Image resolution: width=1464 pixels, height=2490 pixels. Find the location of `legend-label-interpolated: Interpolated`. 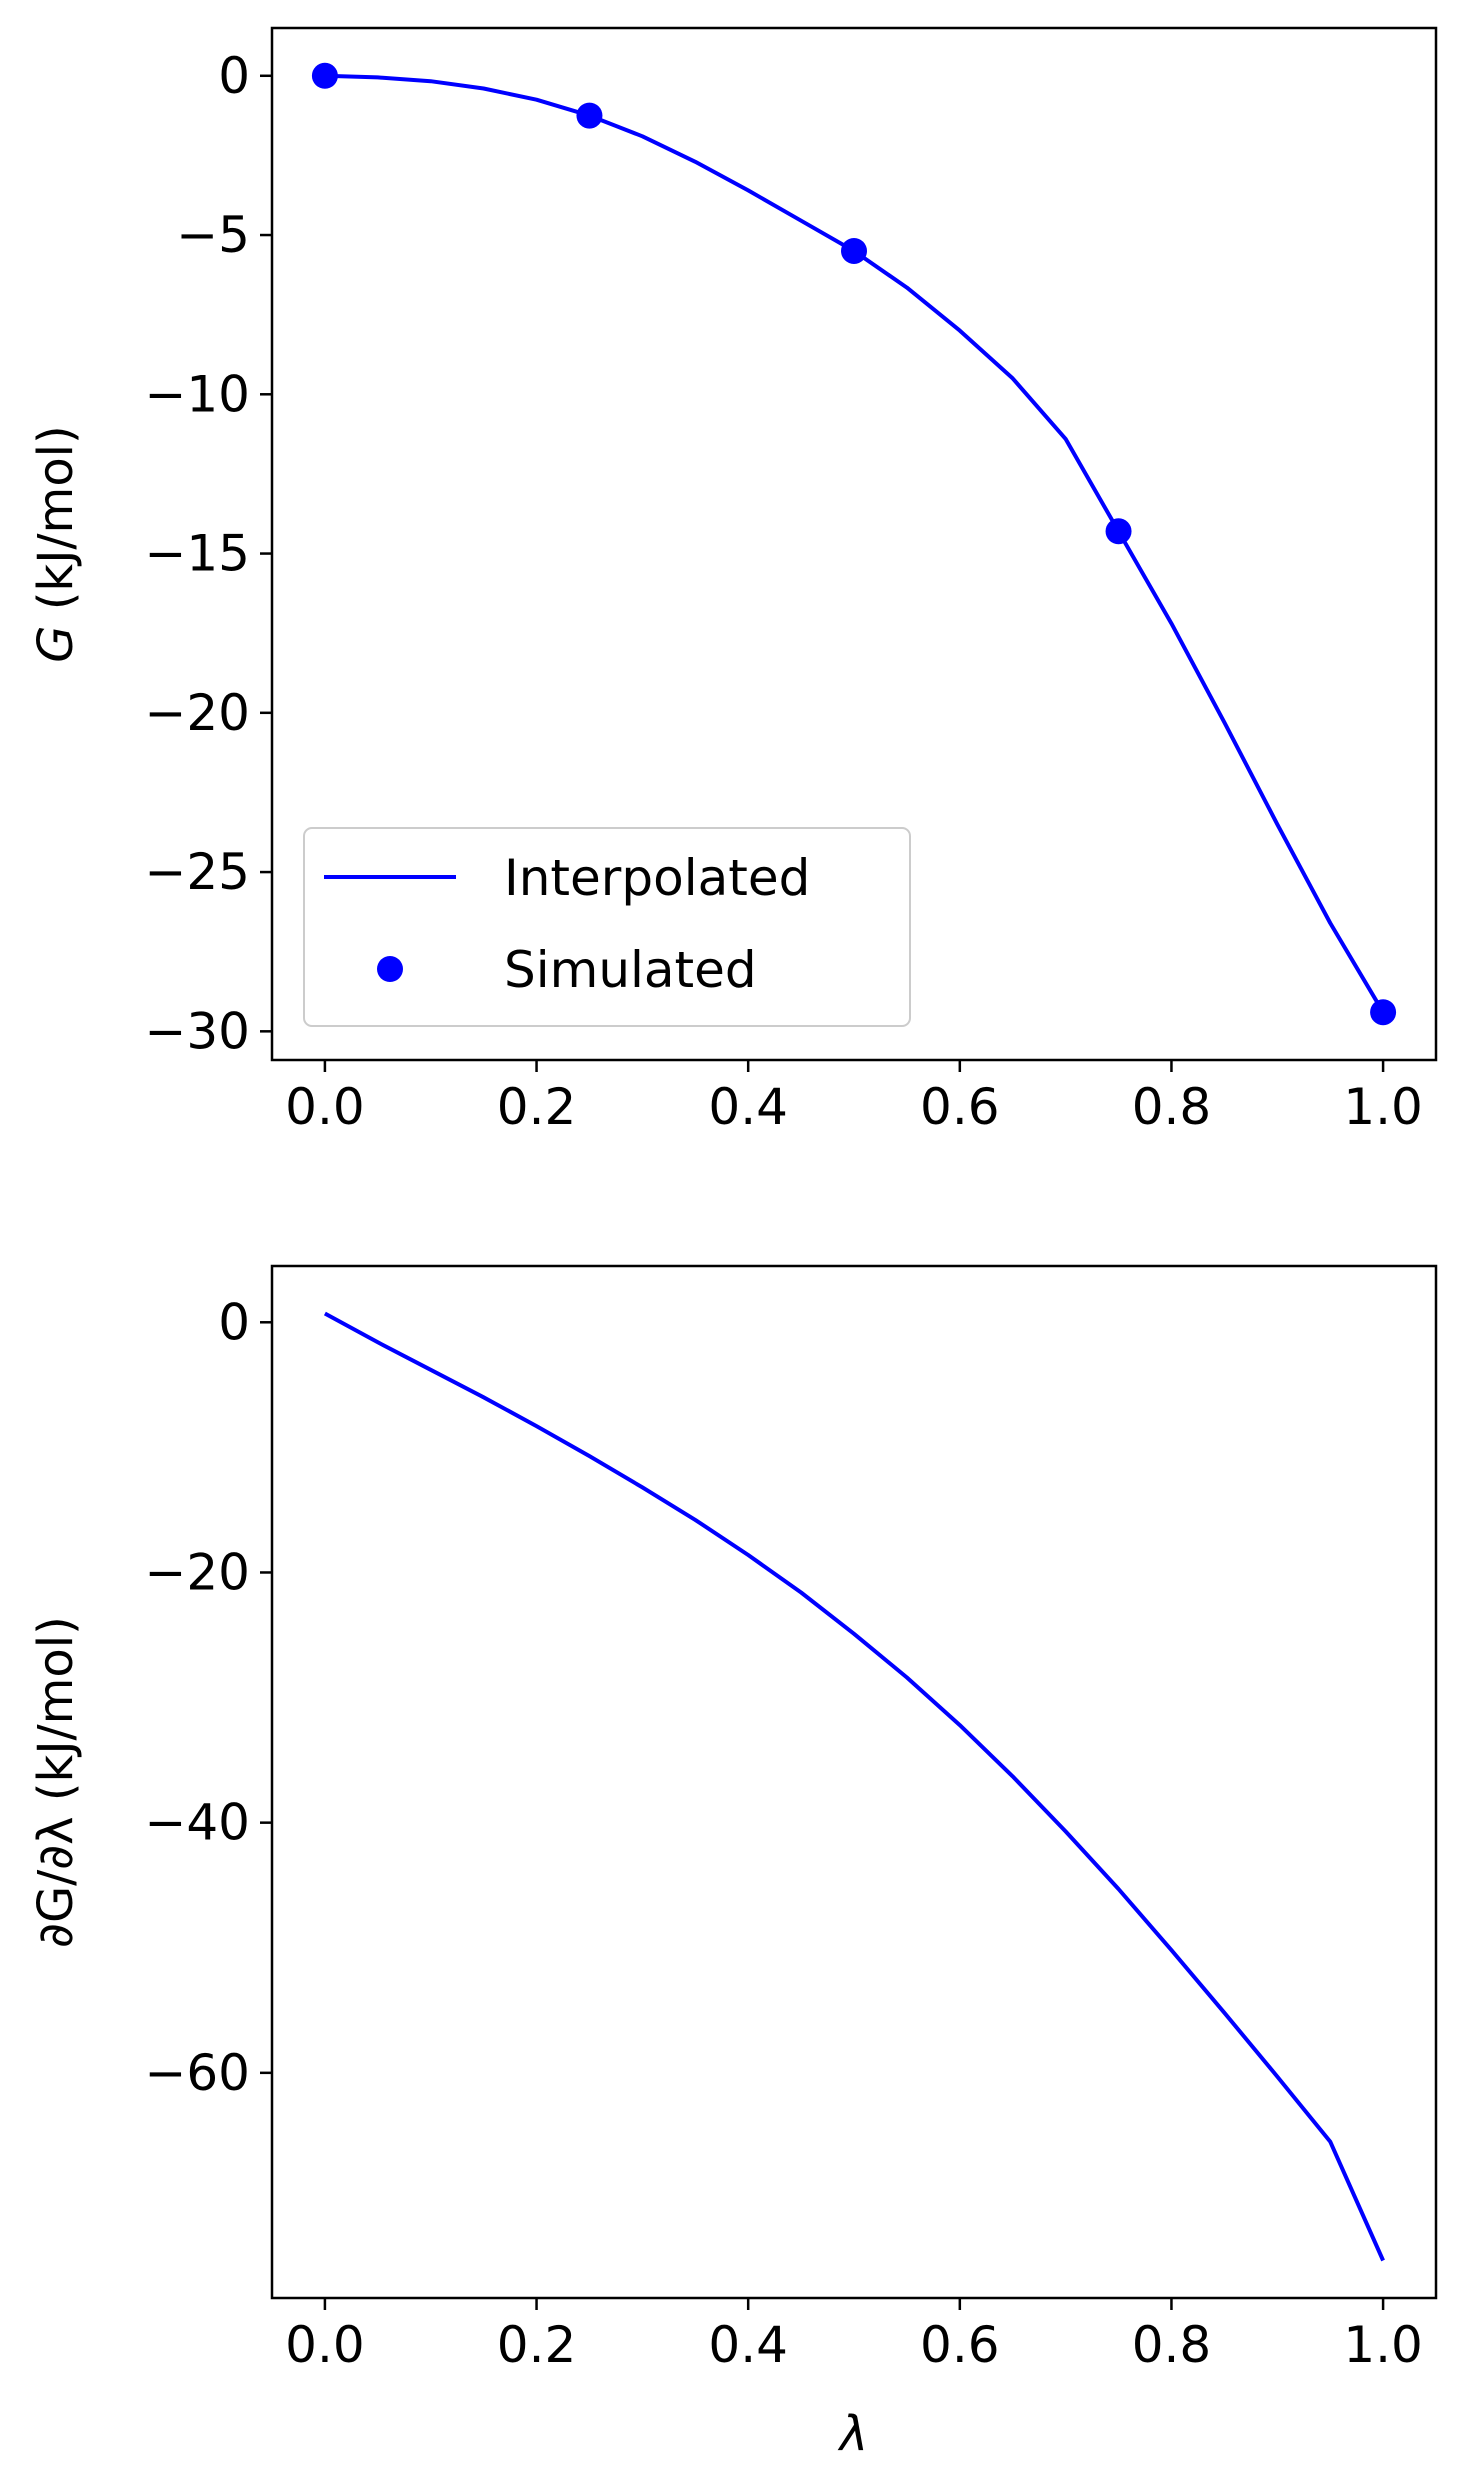

legend-label-interpolated: Interpolated is located at coordinates (657, 878).